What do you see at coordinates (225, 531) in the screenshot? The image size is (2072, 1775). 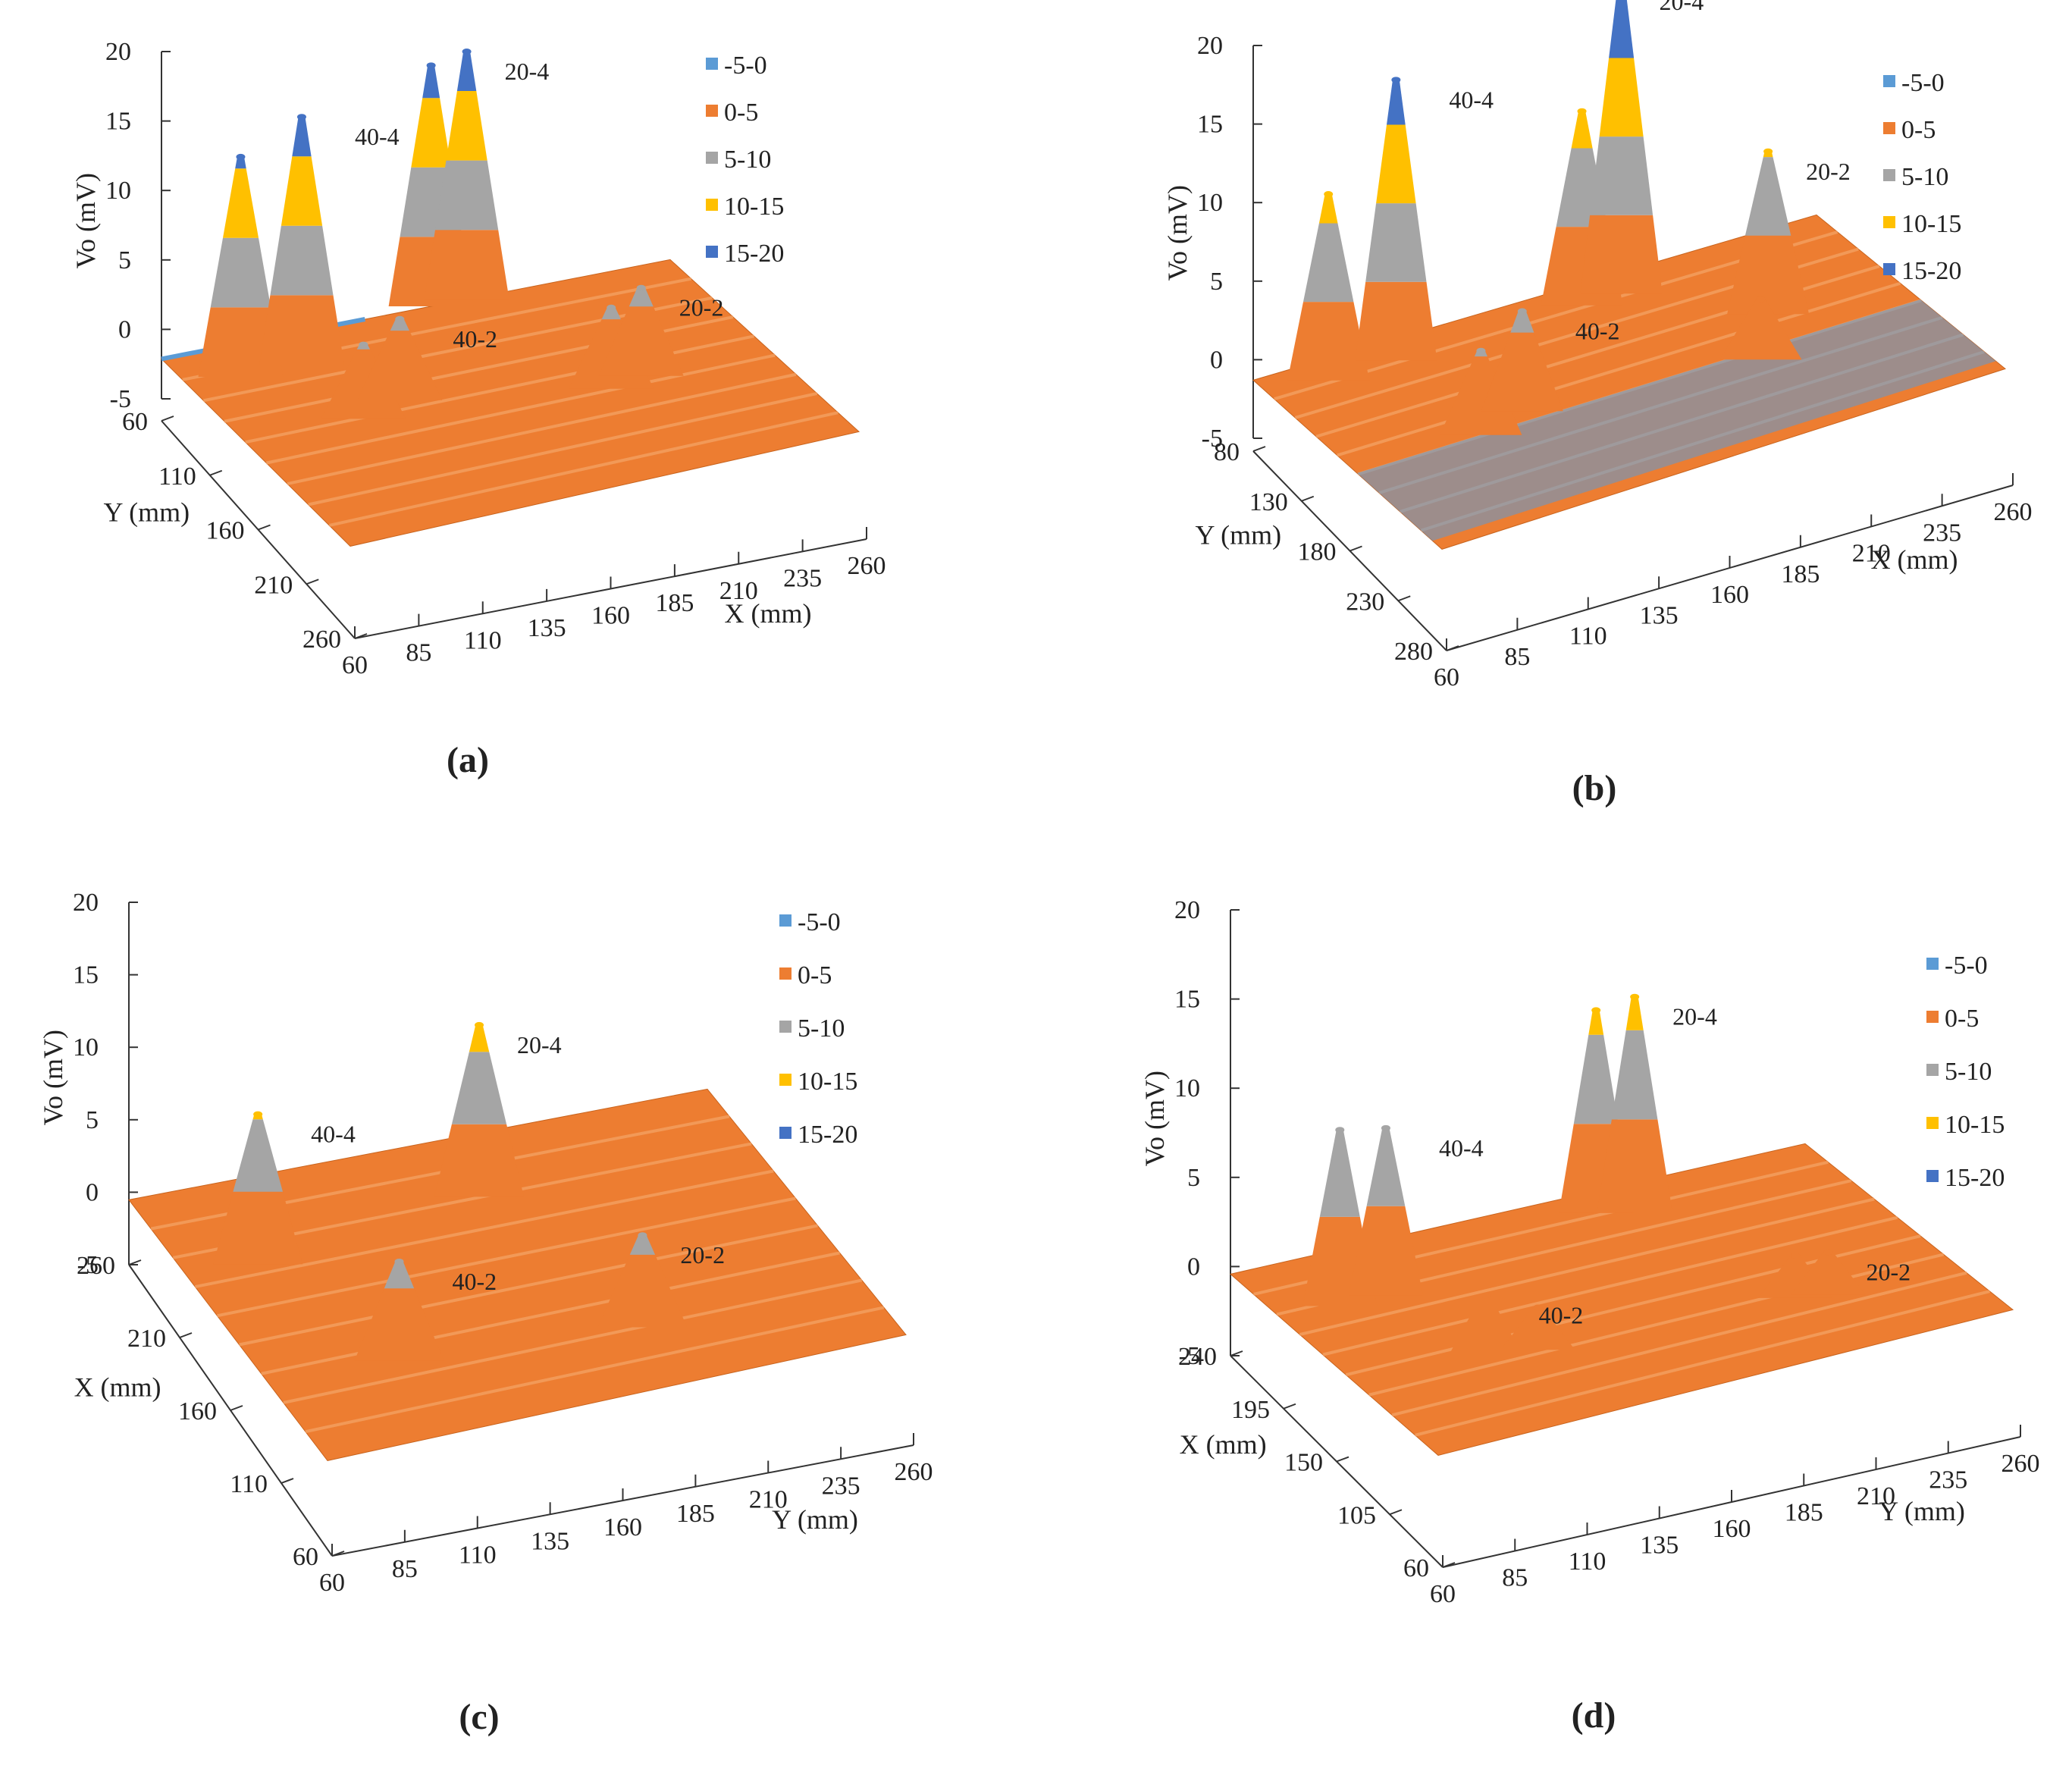 I see `depth-tick-label: 160` at bounding box center [225, 531].